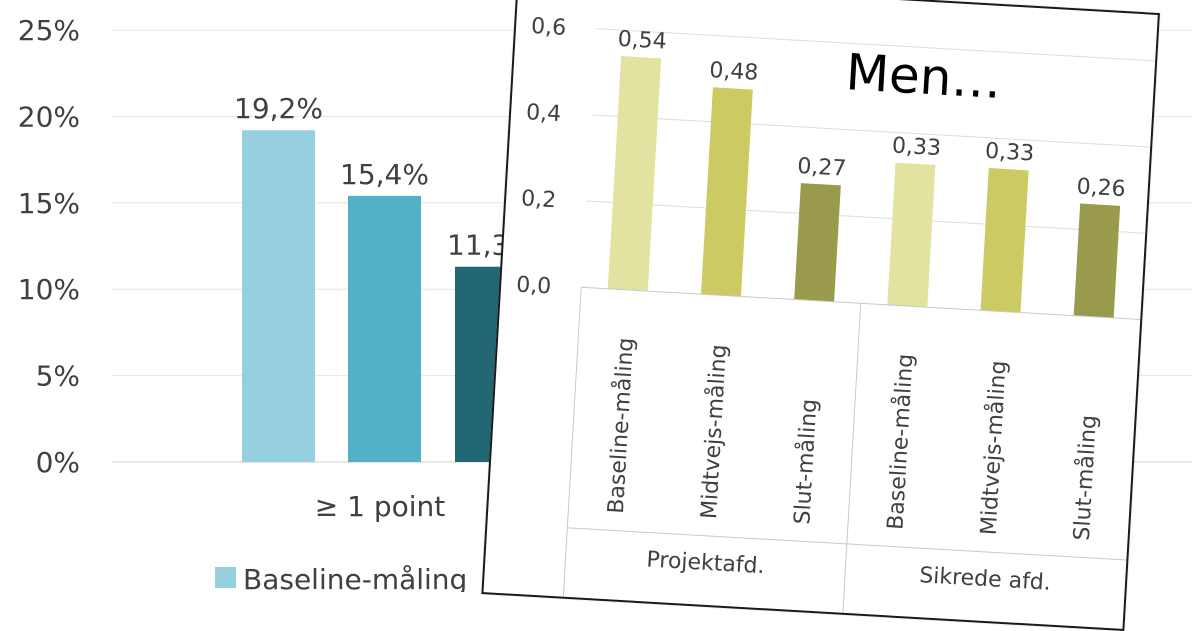  Describe the element at coordinates (822, 168) in the screenshot. I see `inset-data-label: 0,27` at that location.